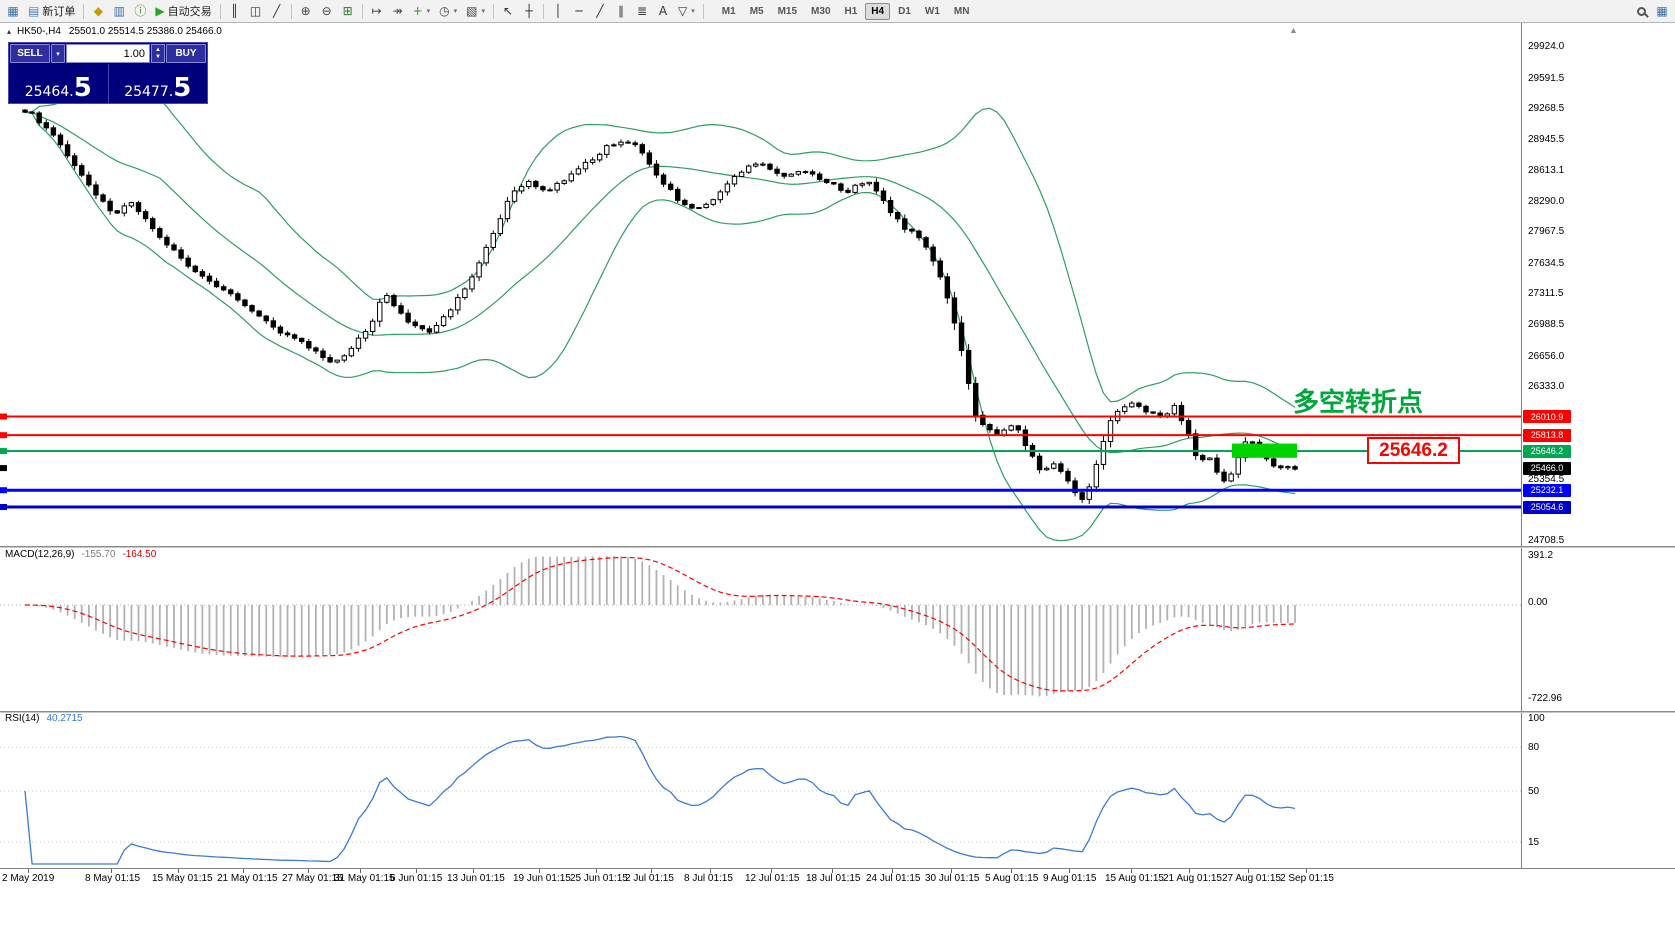  I want to click on timeframe-m30: M30, so click(821, 11).